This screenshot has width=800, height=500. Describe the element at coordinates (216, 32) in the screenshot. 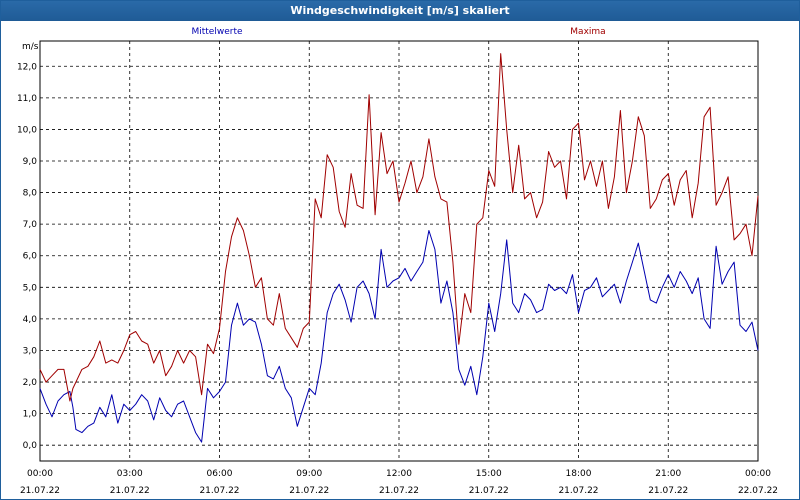

I see `legend-mean: Mittelwerte` at that location.